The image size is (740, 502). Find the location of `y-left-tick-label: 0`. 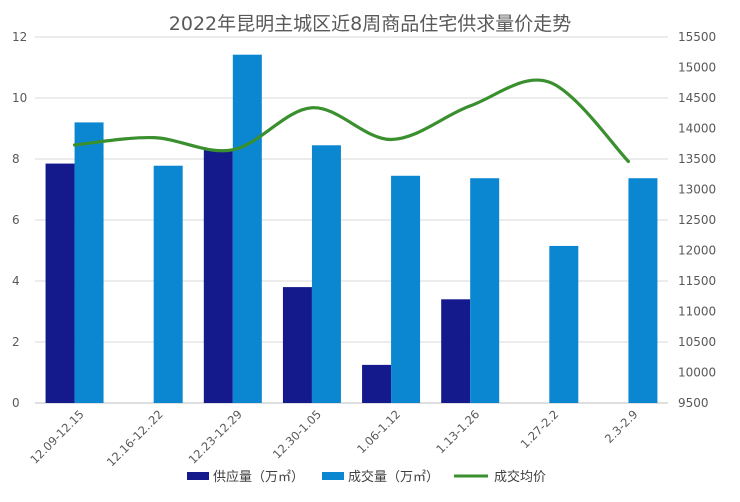

y-left-tick-label: 0 is located at coordinates (16, 403).